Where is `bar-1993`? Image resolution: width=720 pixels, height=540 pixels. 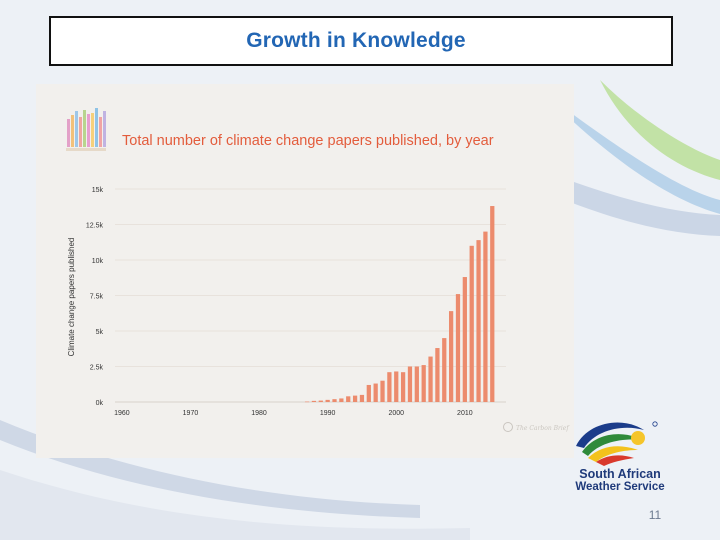
bar-1993 is located at coordinates (348, 399).